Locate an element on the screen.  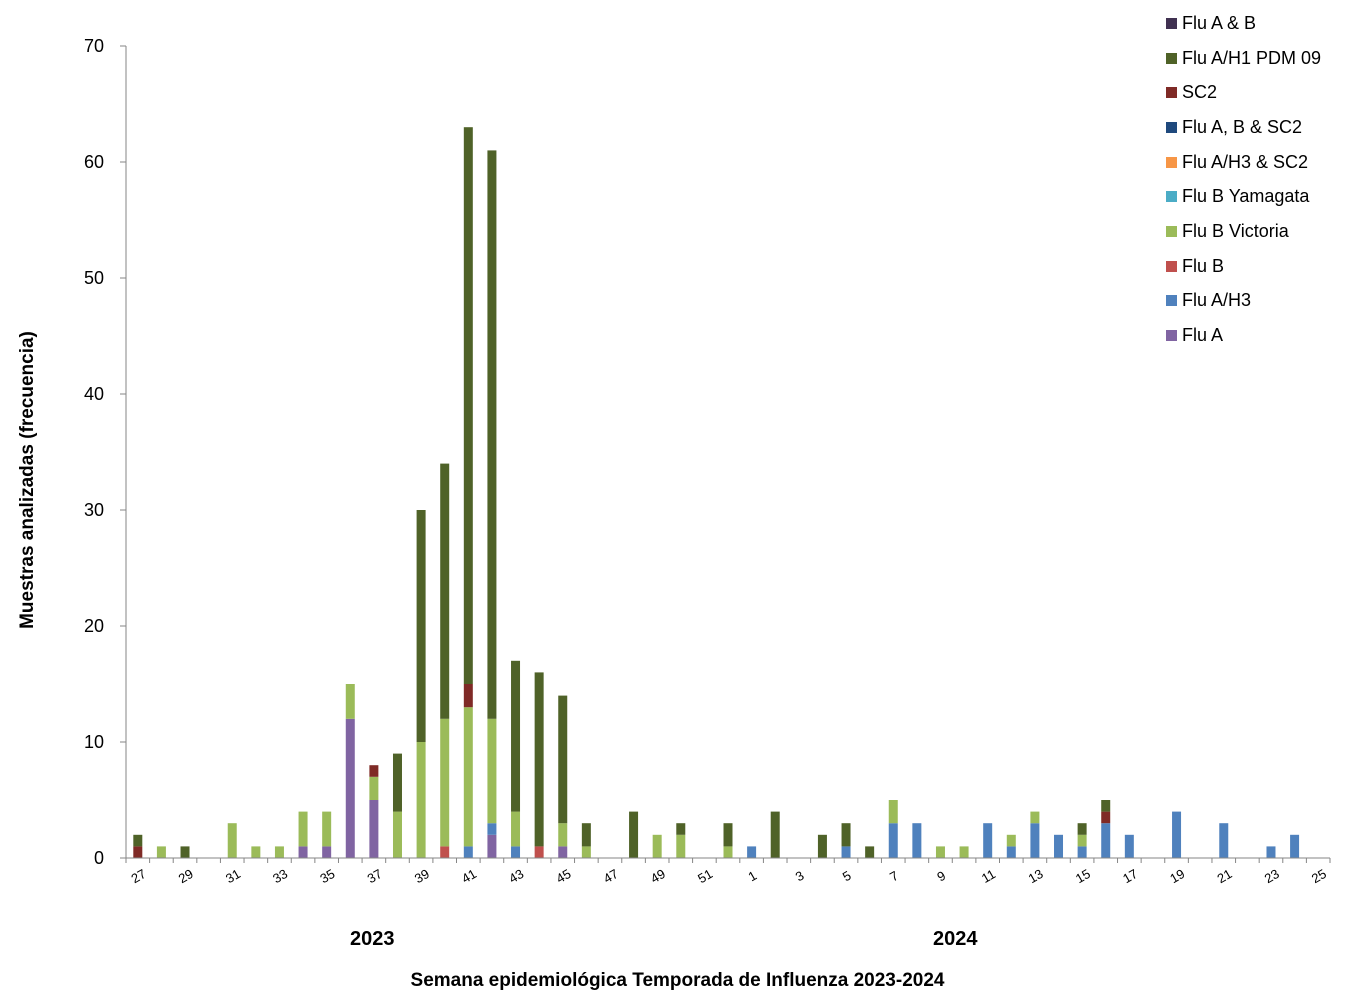
legend-label: Flu A, B & SC2 is located at coordinates (1242, 126).